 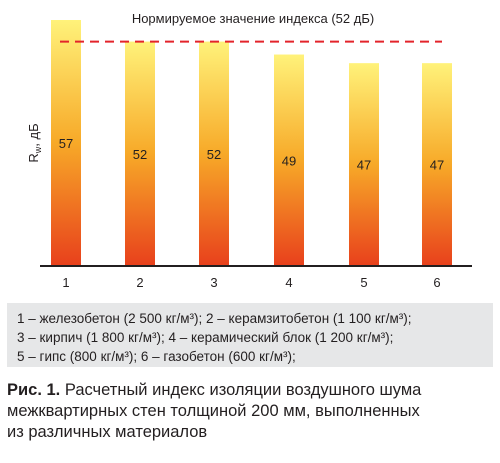 I want to click on y-axis-label: Rw, дБ, so click(x=34, y=142).